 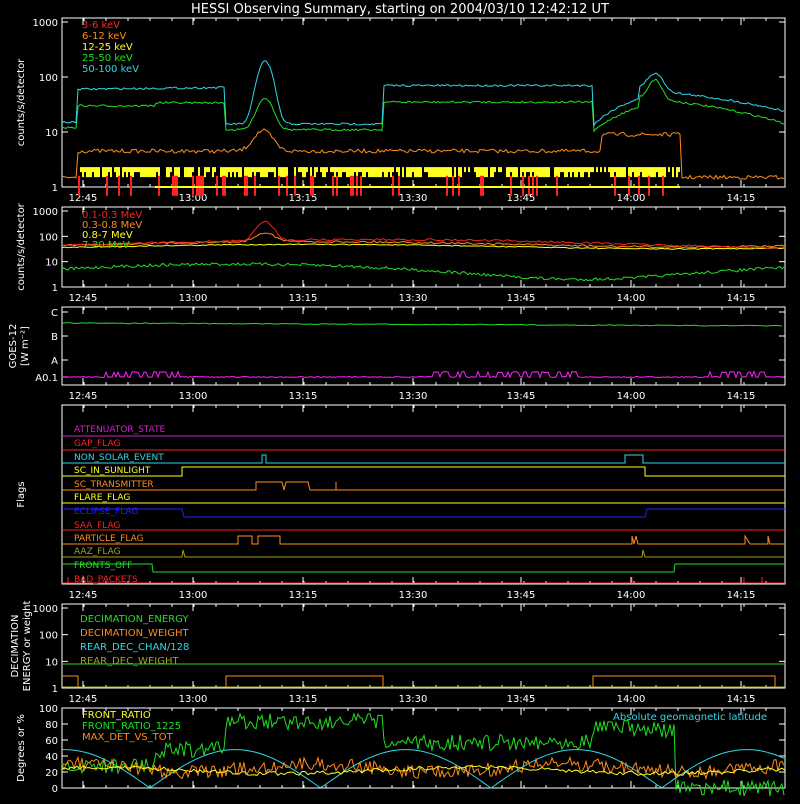 I want to click on time-tick-label: 13:00, so click(x=193, y=595).